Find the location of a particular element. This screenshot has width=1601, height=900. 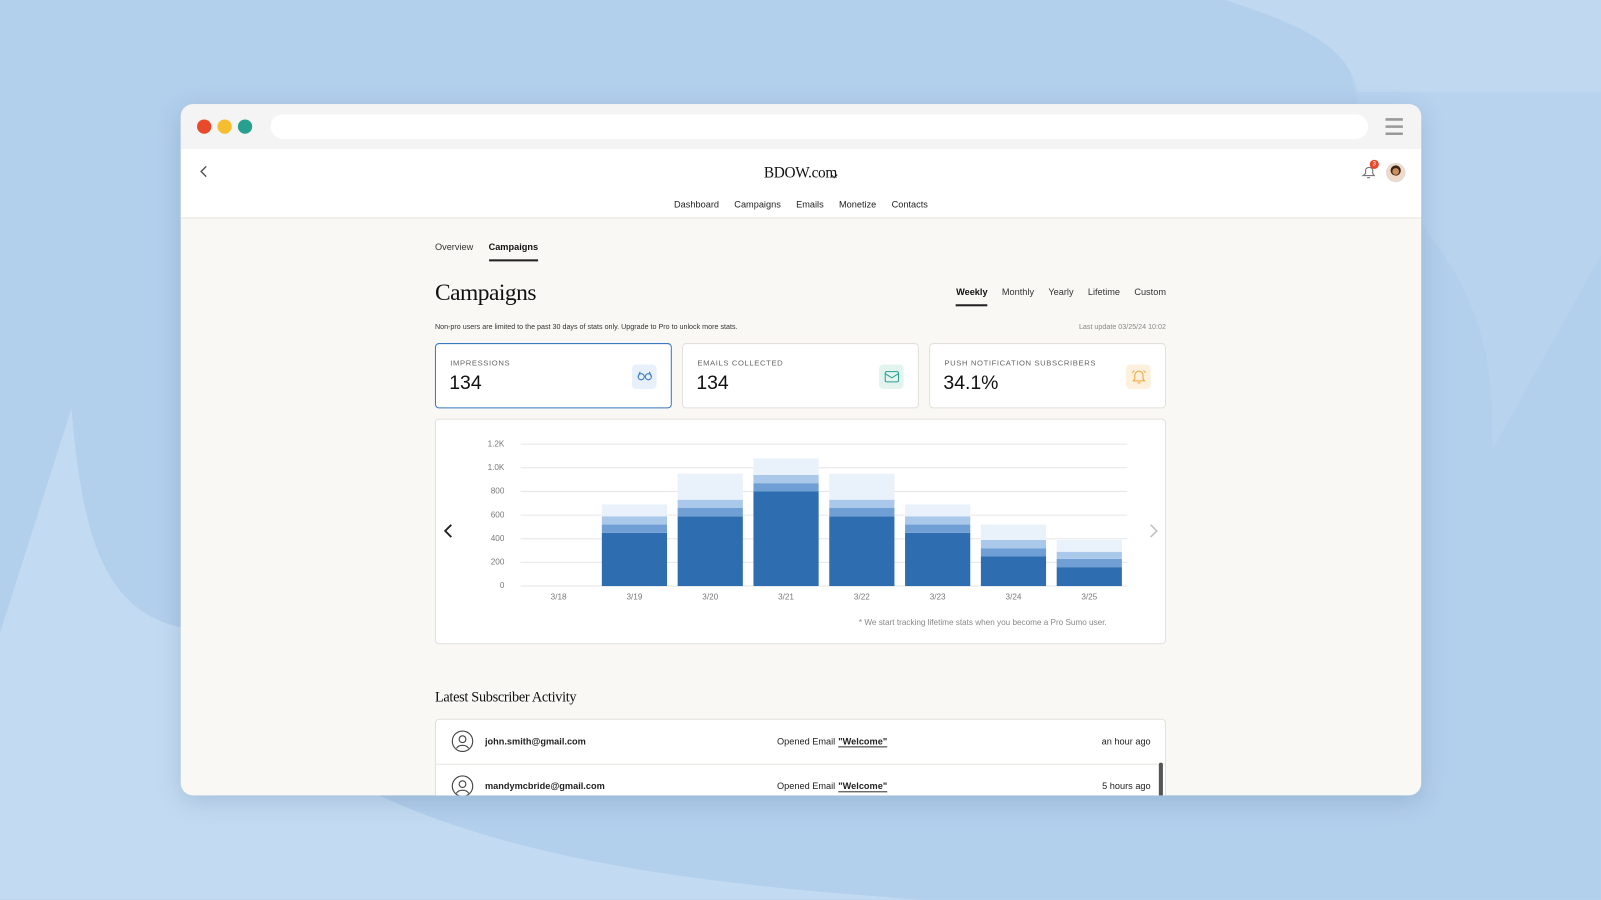

bell-icon is located at coordinates (1368, 172).